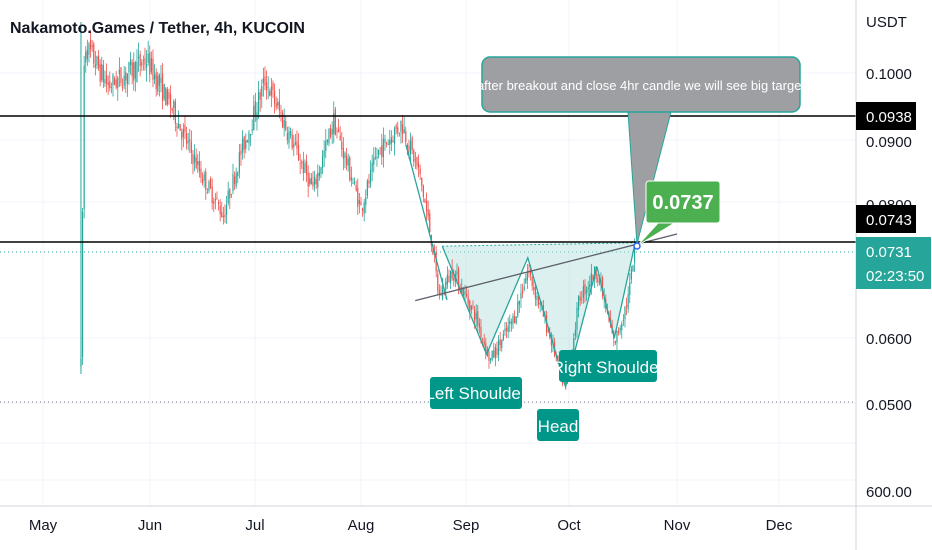 The image size is (932, 550). I want to click on head-label: Head, so click(558, 426).